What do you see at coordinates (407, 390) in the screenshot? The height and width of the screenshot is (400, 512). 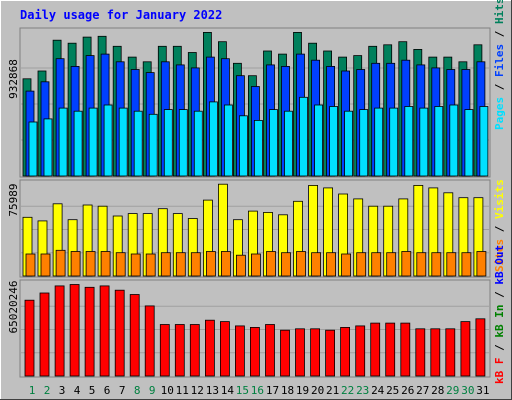 I see `day-label-26: 26` at bounding box center [407, 390].